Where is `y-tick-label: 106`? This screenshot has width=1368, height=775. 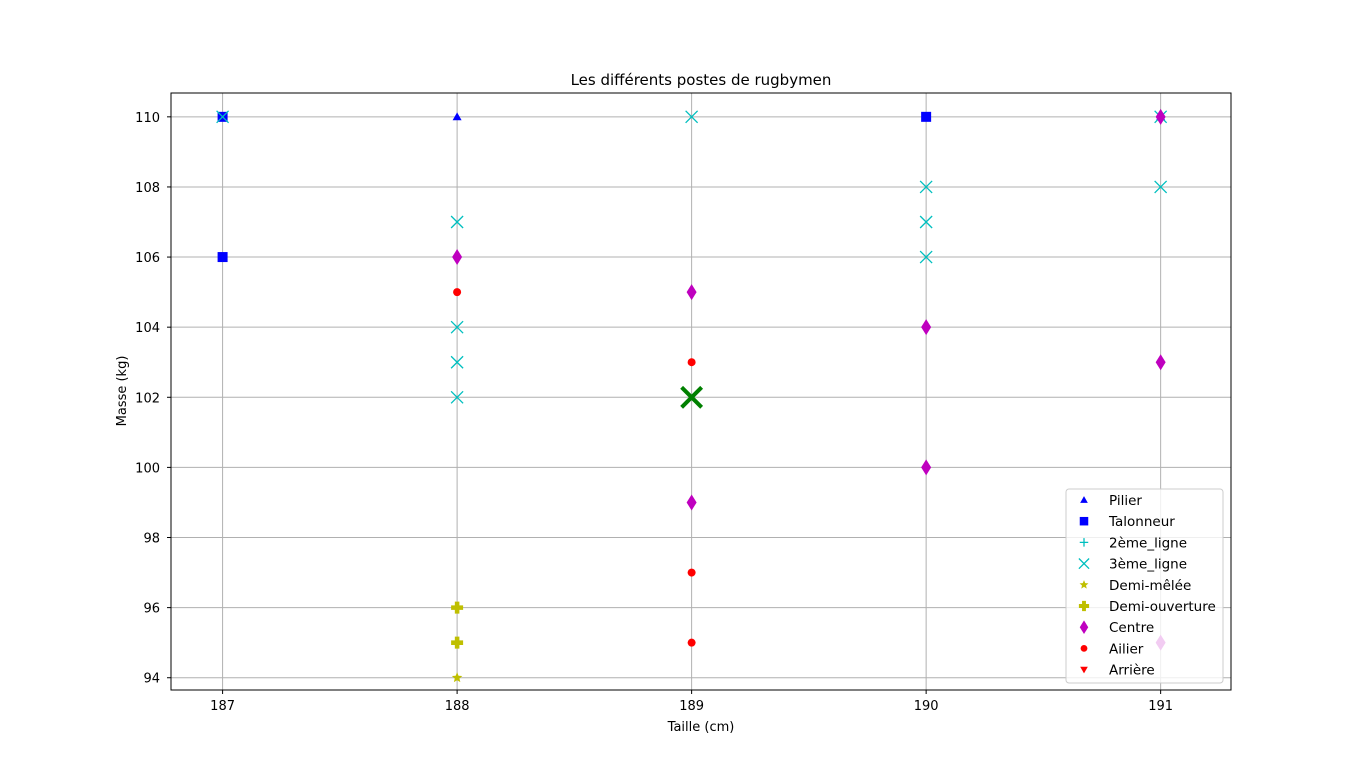
y-tick-label: 106 is located at coordinates (147, 258).